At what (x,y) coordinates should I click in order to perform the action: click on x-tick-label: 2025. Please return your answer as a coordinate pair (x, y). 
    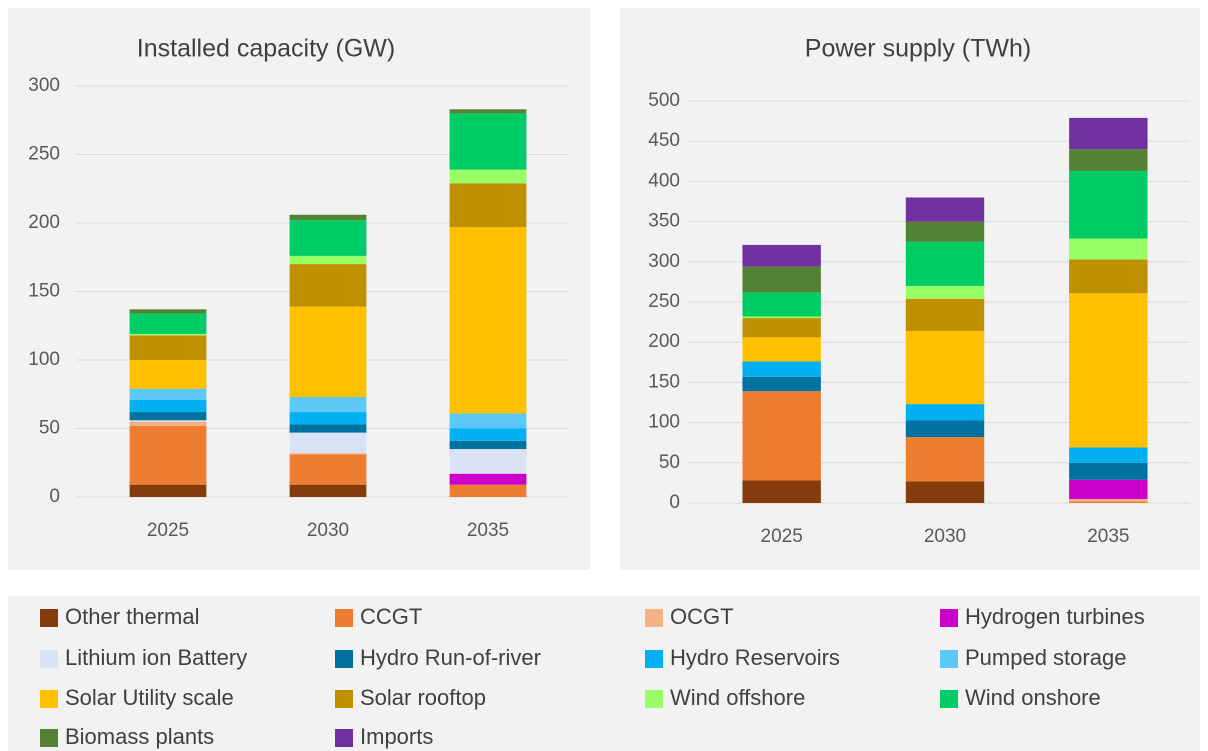
    Looking at the image, I should click on (168, 530).